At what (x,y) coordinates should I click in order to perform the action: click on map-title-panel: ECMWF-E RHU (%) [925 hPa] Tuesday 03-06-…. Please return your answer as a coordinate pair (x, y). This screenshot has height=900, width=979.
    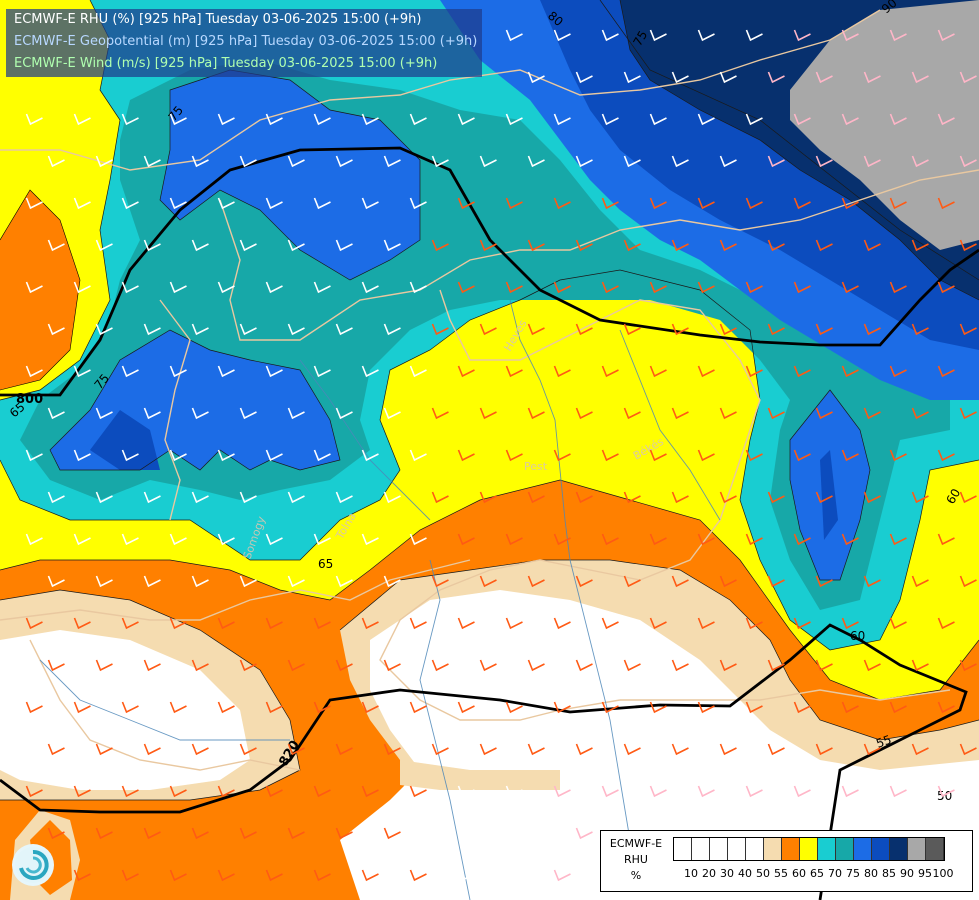
    Looking at the image, I should click on (244, 43).